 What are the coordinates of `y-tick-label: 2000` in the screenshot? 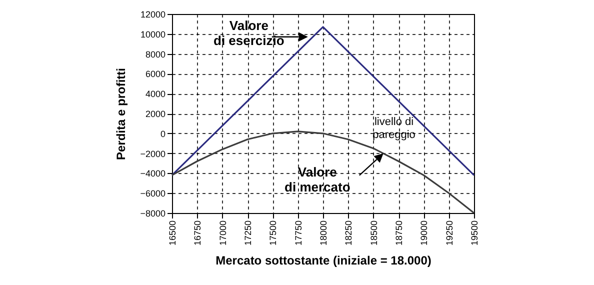 It's located at (155, 114).